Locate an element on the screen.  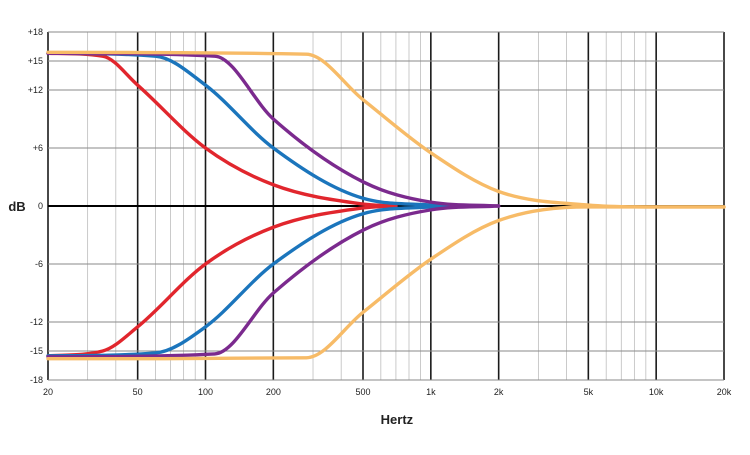
x-tick-label: 5k is located at coordinates (589, 392).